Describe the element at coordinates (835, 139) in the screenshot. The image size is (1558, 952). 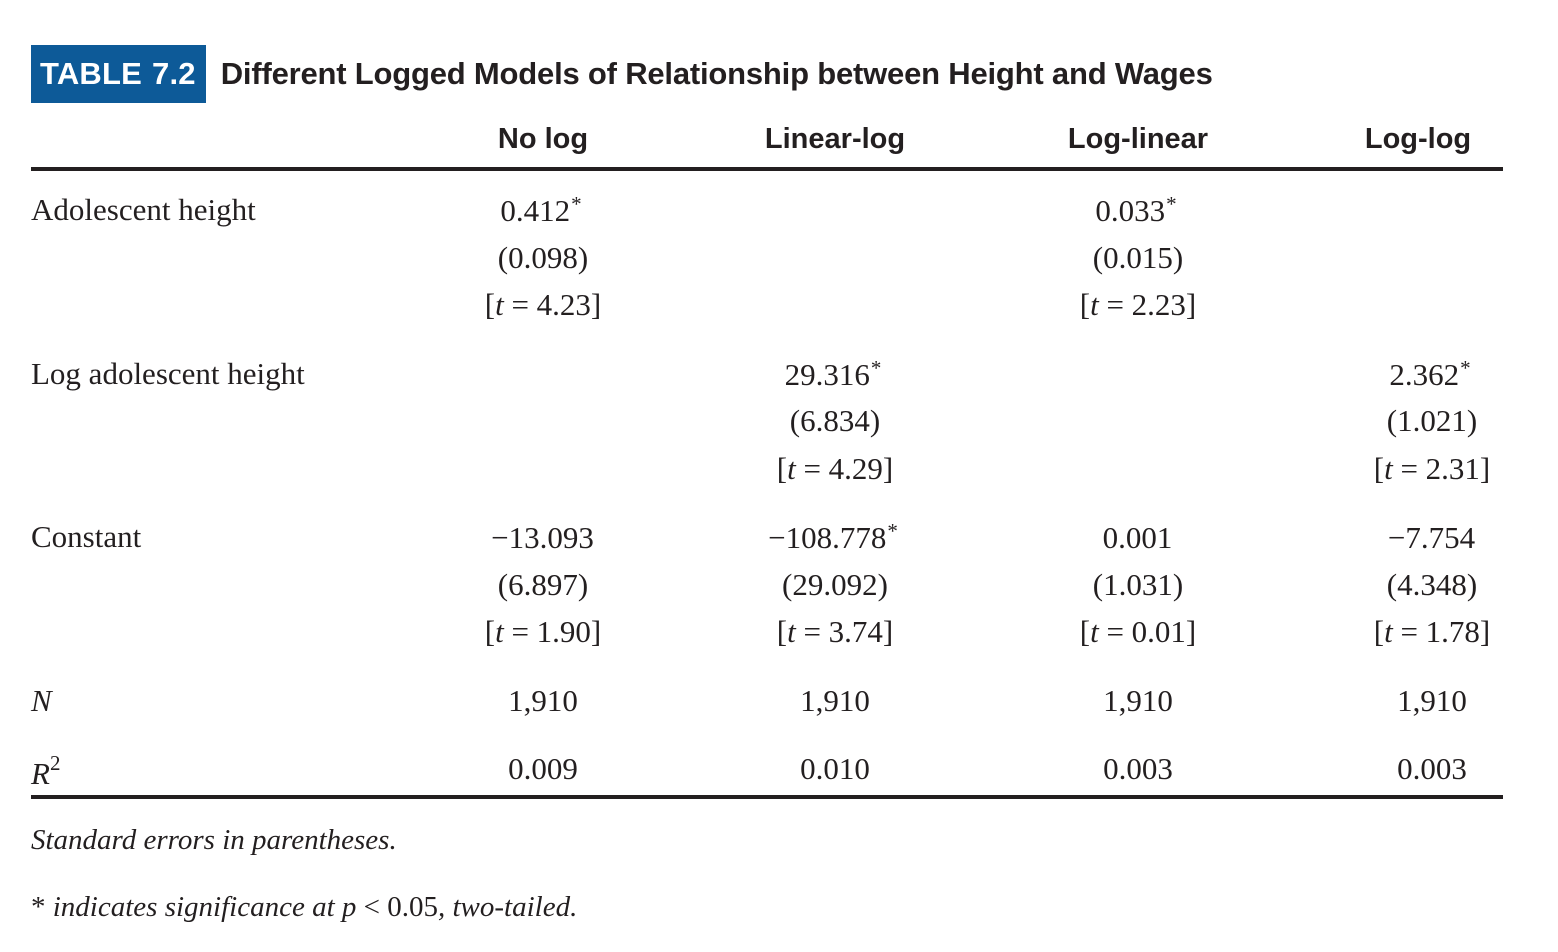
I see `column-header-linear-log: Linear-log` at that location.